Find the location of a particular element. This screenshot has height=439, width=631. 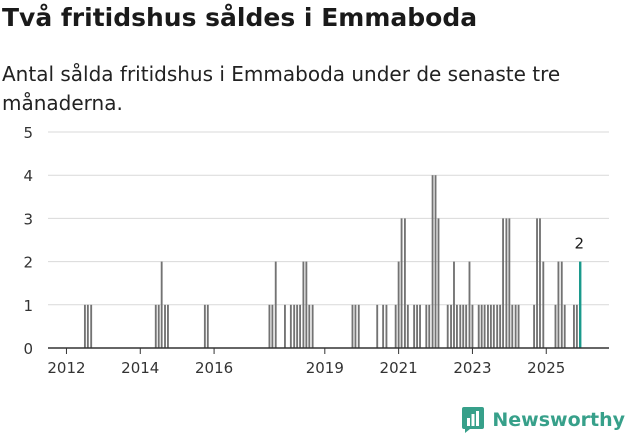

y-tick-label: 0 is located at coordinates (28, 349).